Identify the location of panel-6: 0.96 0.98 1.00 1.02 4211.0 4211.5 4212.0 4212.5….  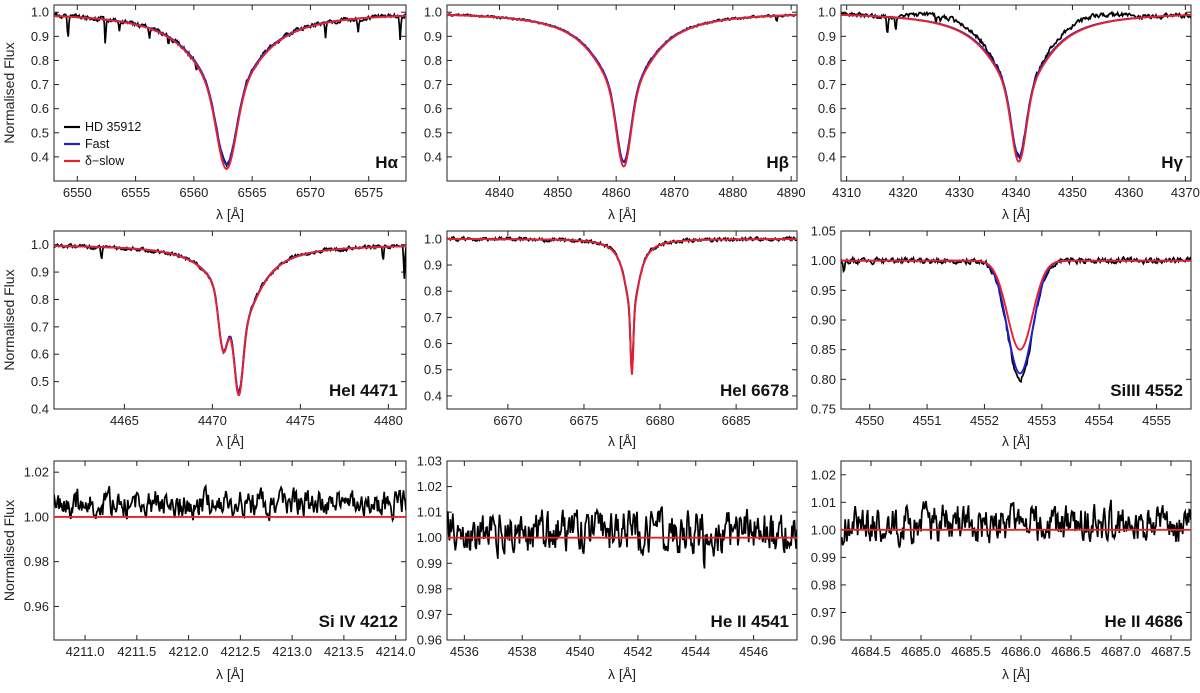
(208, 571).